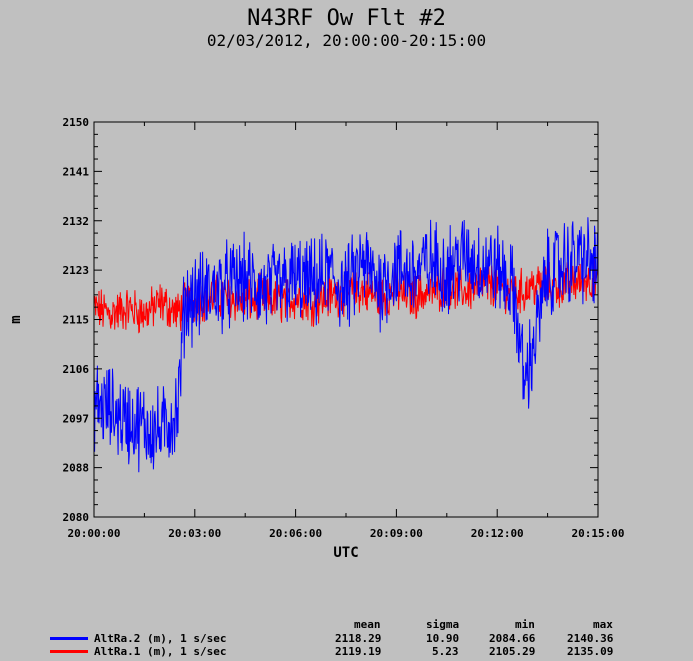 The width and height of the screenshot is (693, 661). Describe the element at coordinates (76, 221) in the screenshot. I see `y-tick-label: 2132` at that location.